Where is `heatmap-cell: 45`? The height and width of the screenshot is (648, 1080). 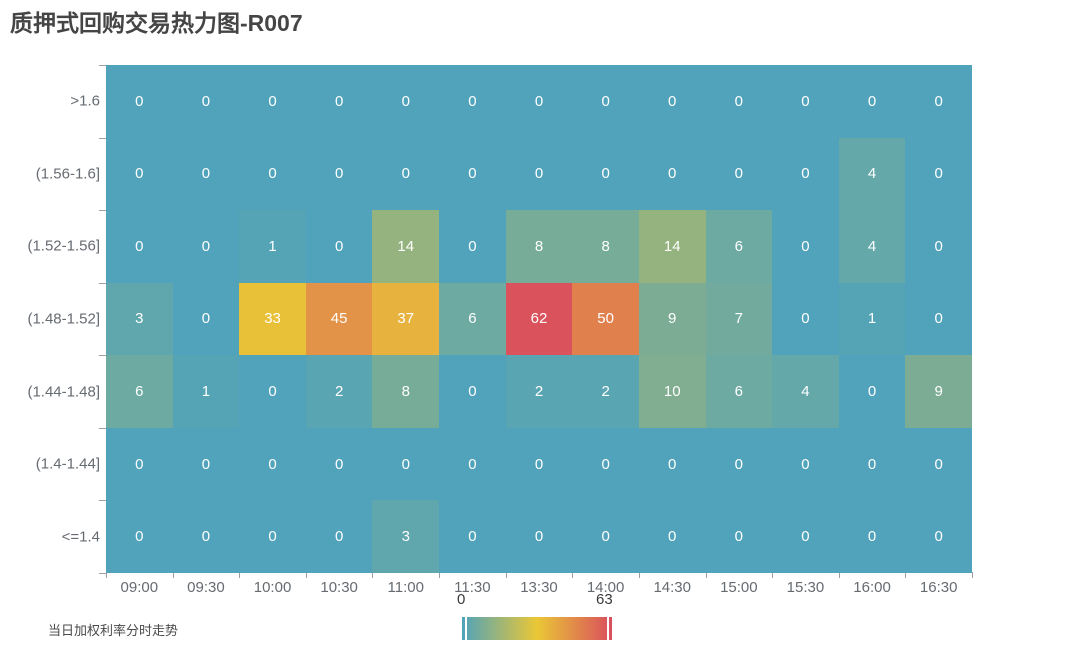 heatmap-cell: 45 is located at coordinates (339, 319).